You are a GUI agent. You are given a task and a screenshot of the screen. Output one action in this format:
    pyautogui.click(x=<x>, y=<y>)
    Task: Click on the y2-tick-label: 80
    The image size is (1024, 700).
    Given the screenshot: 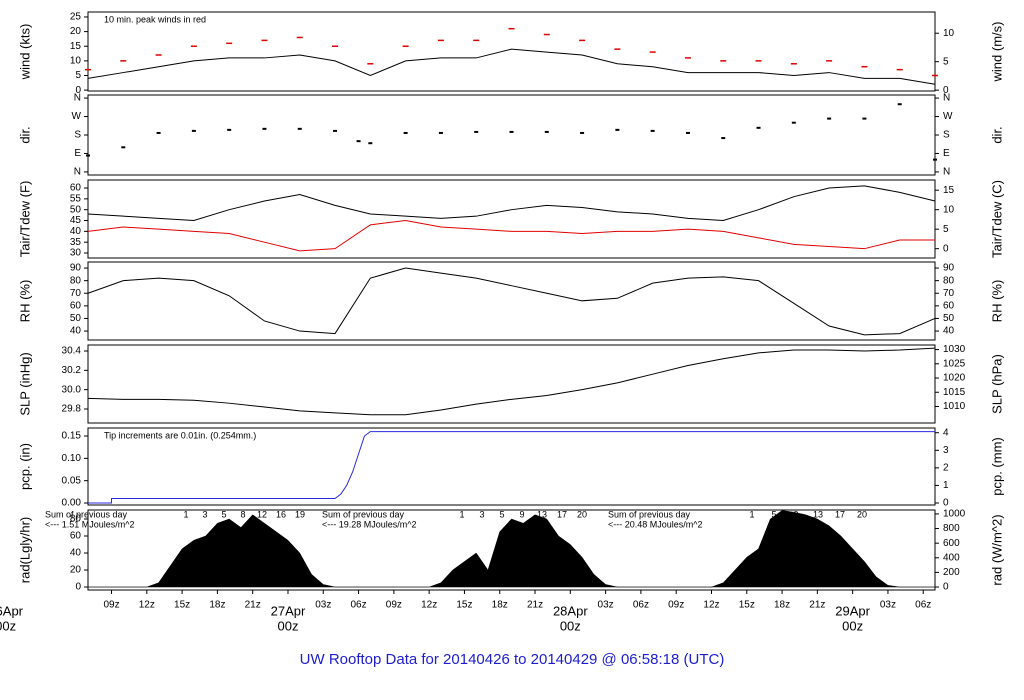 What is the action you would take?
    pyautogui.click(x=949, y=280)
    